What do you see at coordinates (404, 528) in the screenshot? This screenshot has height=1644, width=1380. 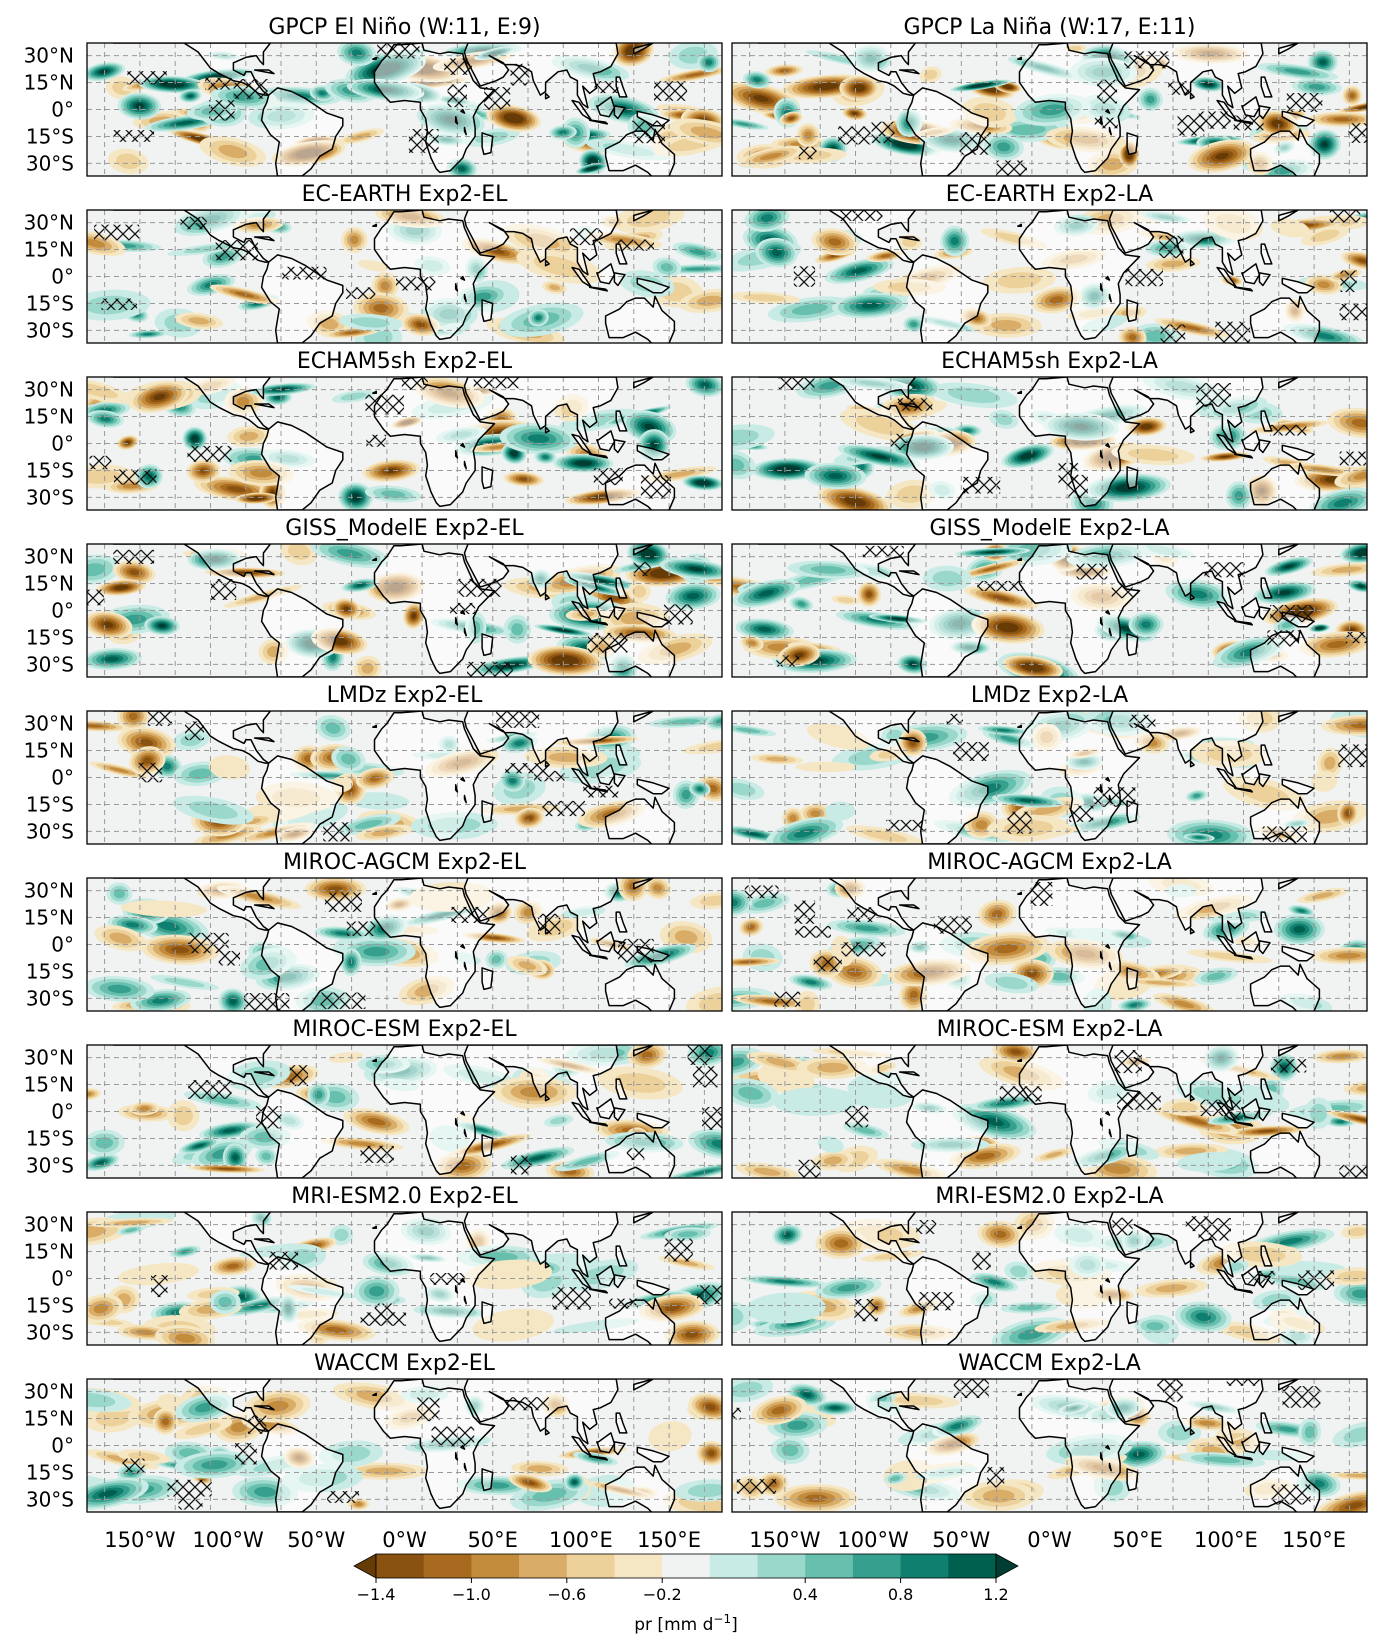 I see `panel-title: GISS_ModelE Exp2-EL` at bounding box center [404, 528].